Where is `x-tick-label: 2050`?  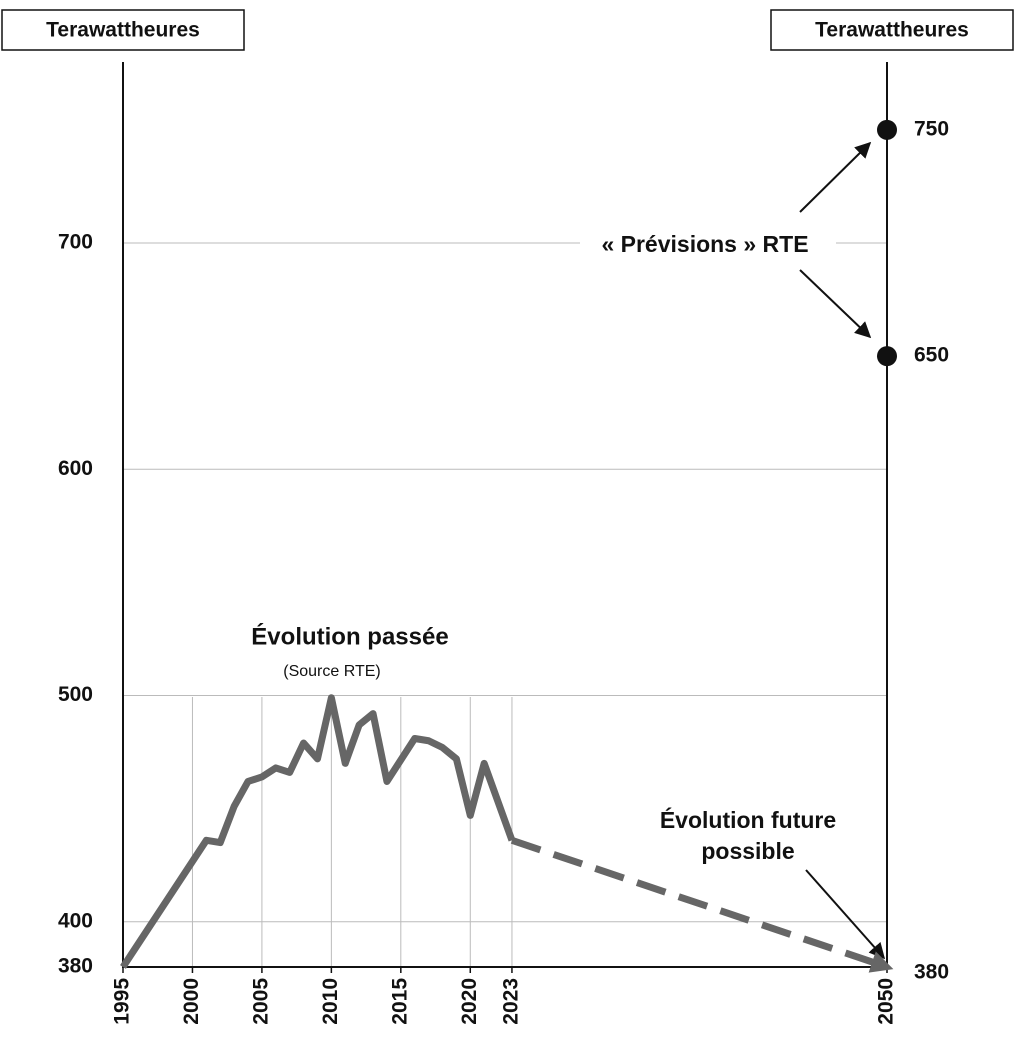 x-tick-label: 2050 is located at coordinates (886, 1001).